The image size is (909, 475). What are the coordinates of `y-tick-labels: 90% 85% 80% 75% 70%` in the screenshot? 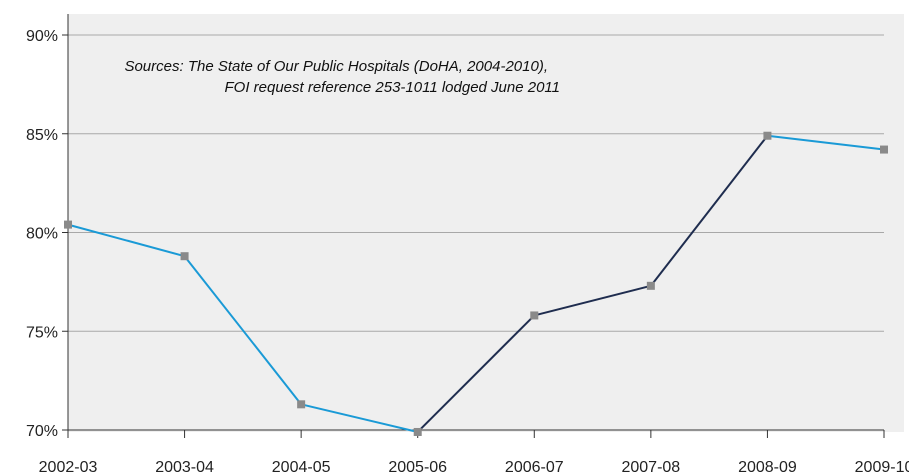 It's located at (47, 234).